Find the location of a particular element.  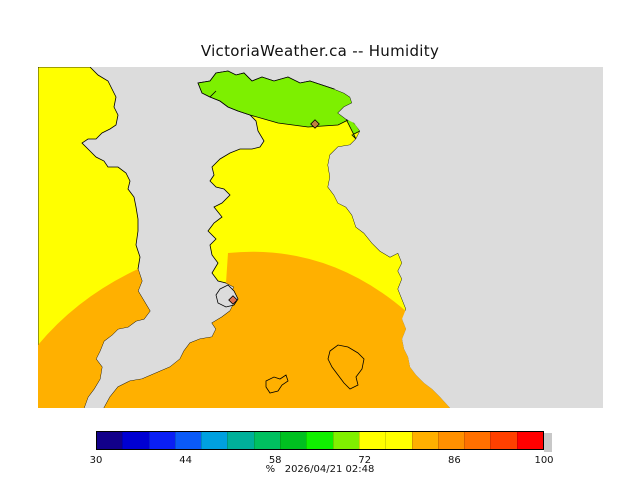

island-west is located at coordinates (277, 384).